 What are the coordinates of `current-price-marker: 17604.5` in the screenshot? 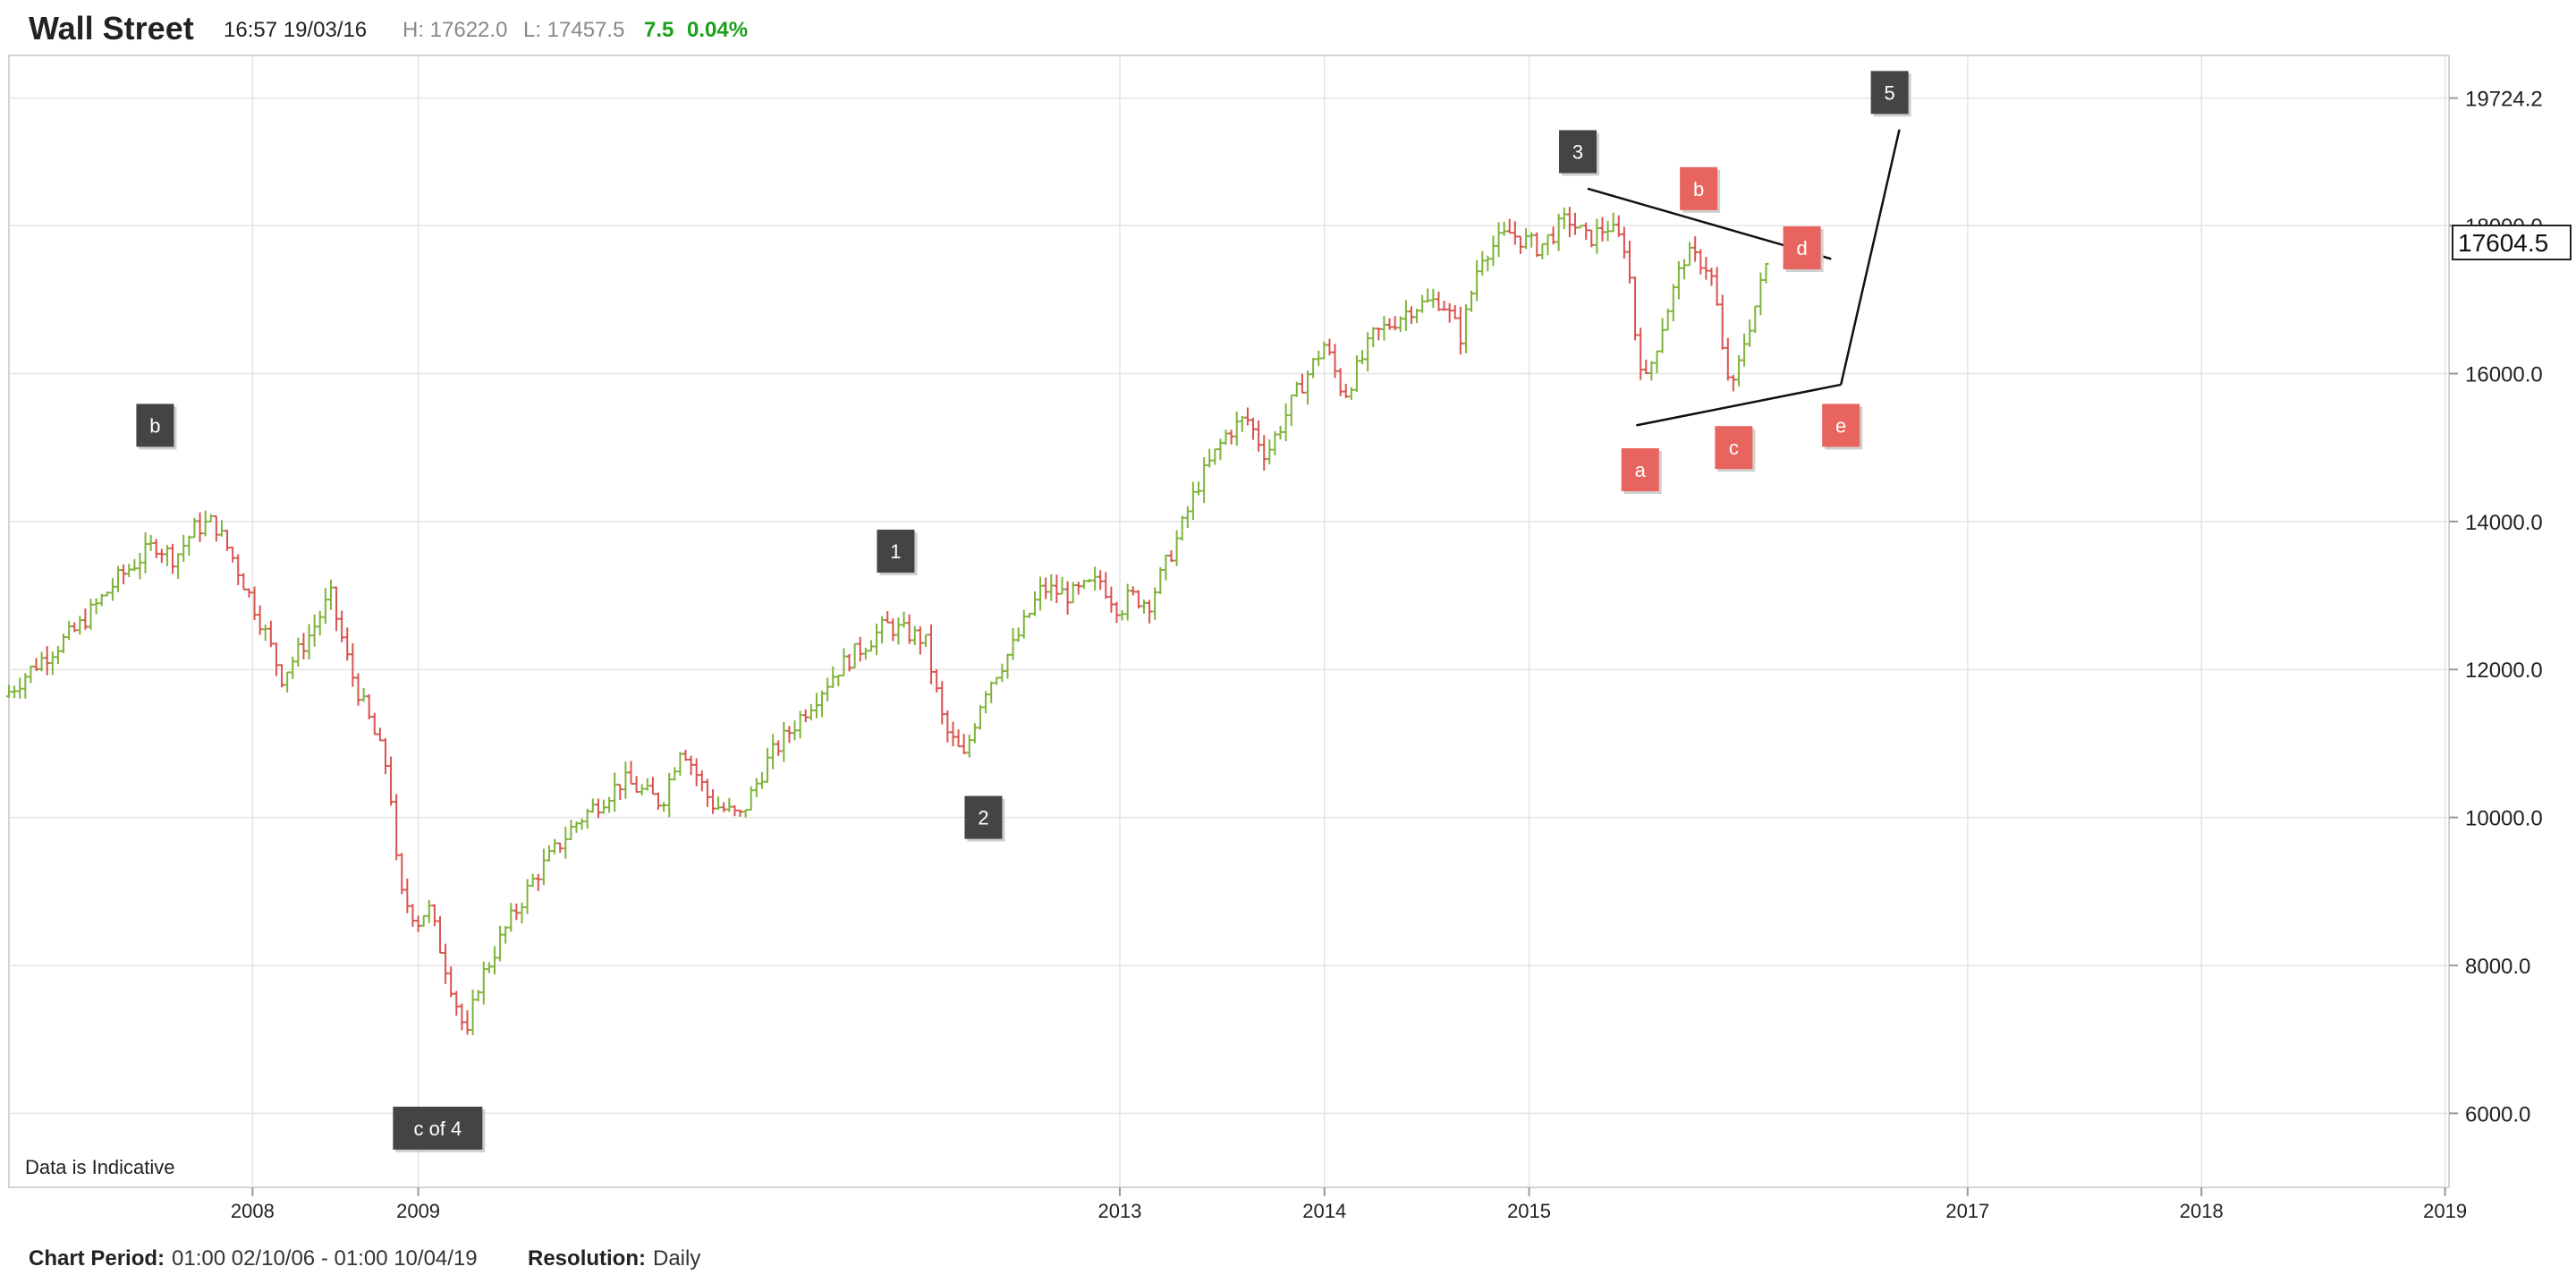 It's located at (2512, 243).